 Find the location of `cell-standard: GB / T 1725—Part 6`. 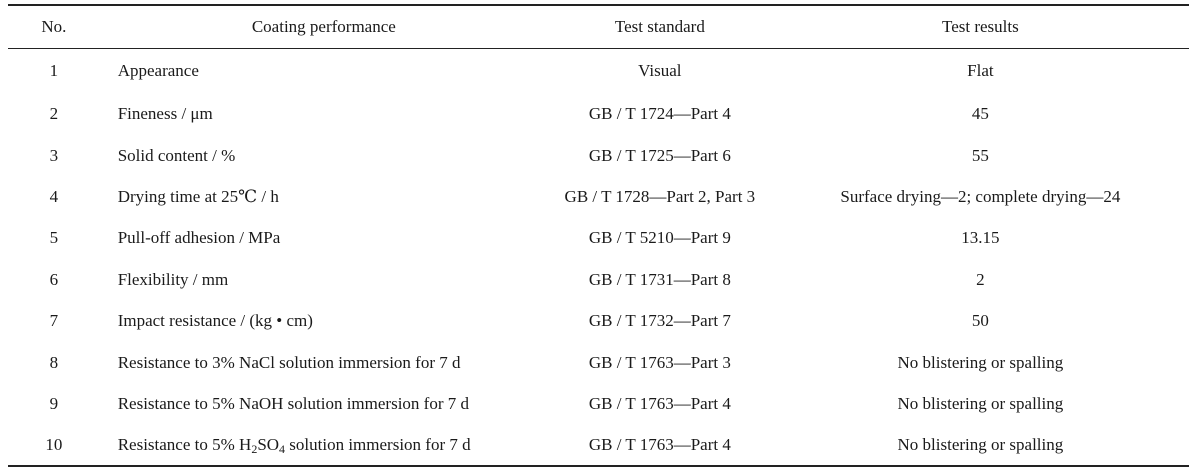

cell-standard: GB / T 1725—Part 6 is located at coordinates (659, 155).